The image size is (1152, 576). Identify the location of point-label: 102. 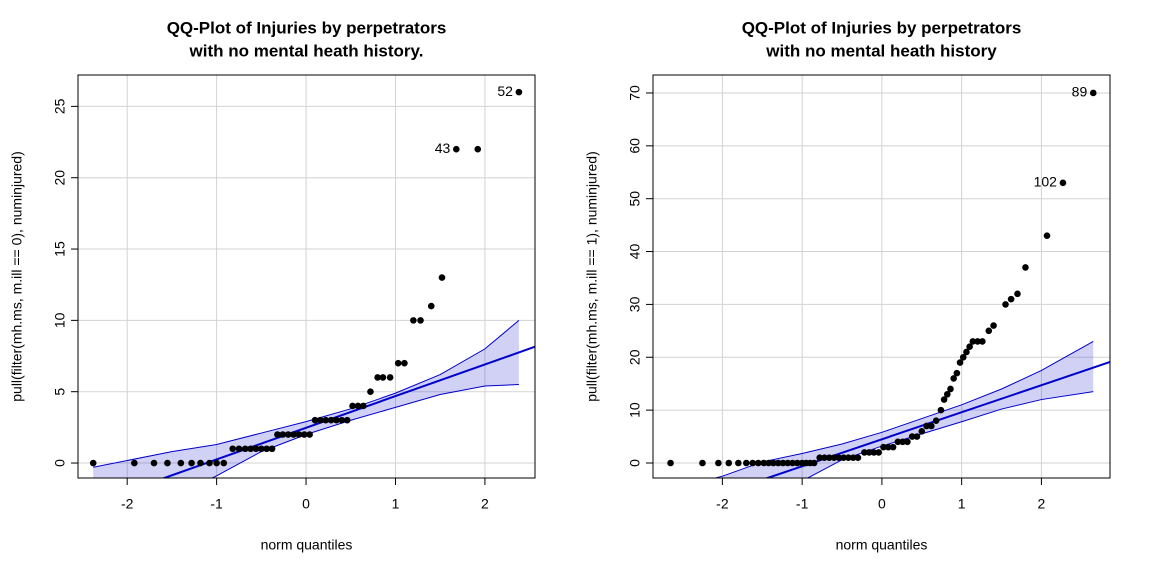
(1046, 182).